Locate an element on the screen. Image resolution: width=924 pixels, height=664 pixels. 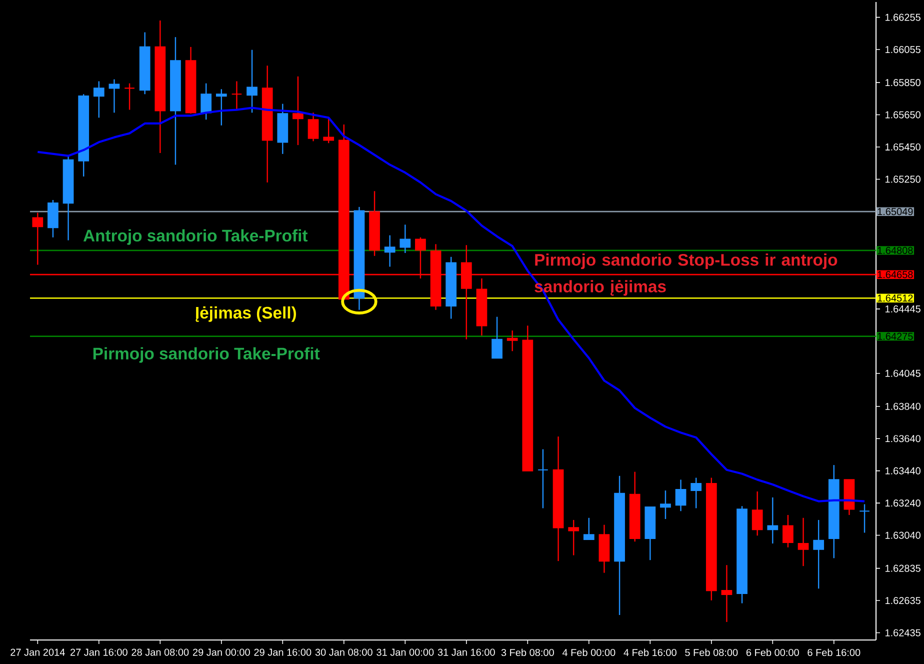
x-tick-label: 27 Jan 16:00 is located at coordinates (99, 652).